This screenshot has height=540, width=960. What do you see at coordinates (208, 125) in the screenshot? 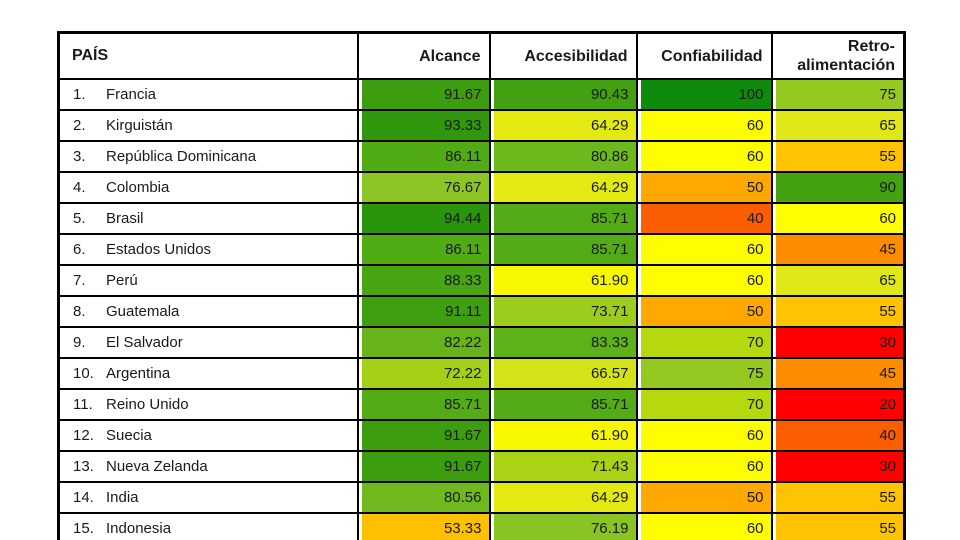
I see `country-cell: 2. Kirguistán` at bounding box center [208, 125].